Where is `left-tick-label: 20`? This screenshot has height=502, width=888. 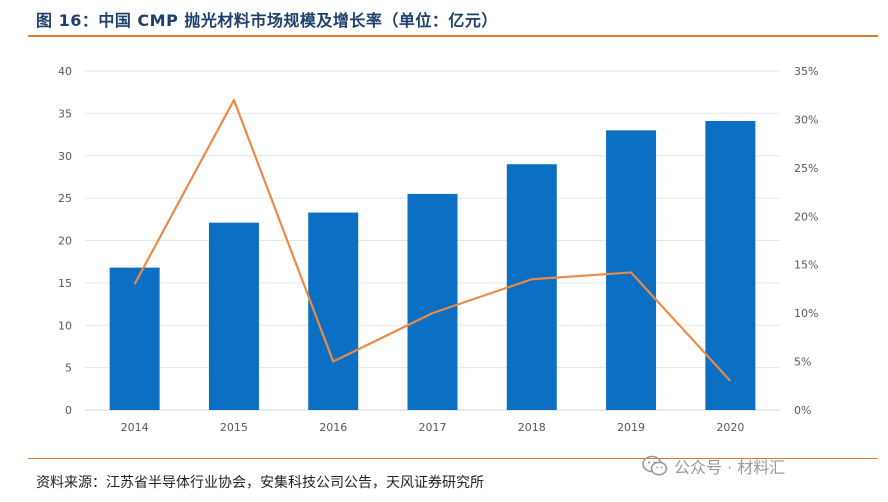
left-tick-label: 20 is located at coordinates (65, 241).